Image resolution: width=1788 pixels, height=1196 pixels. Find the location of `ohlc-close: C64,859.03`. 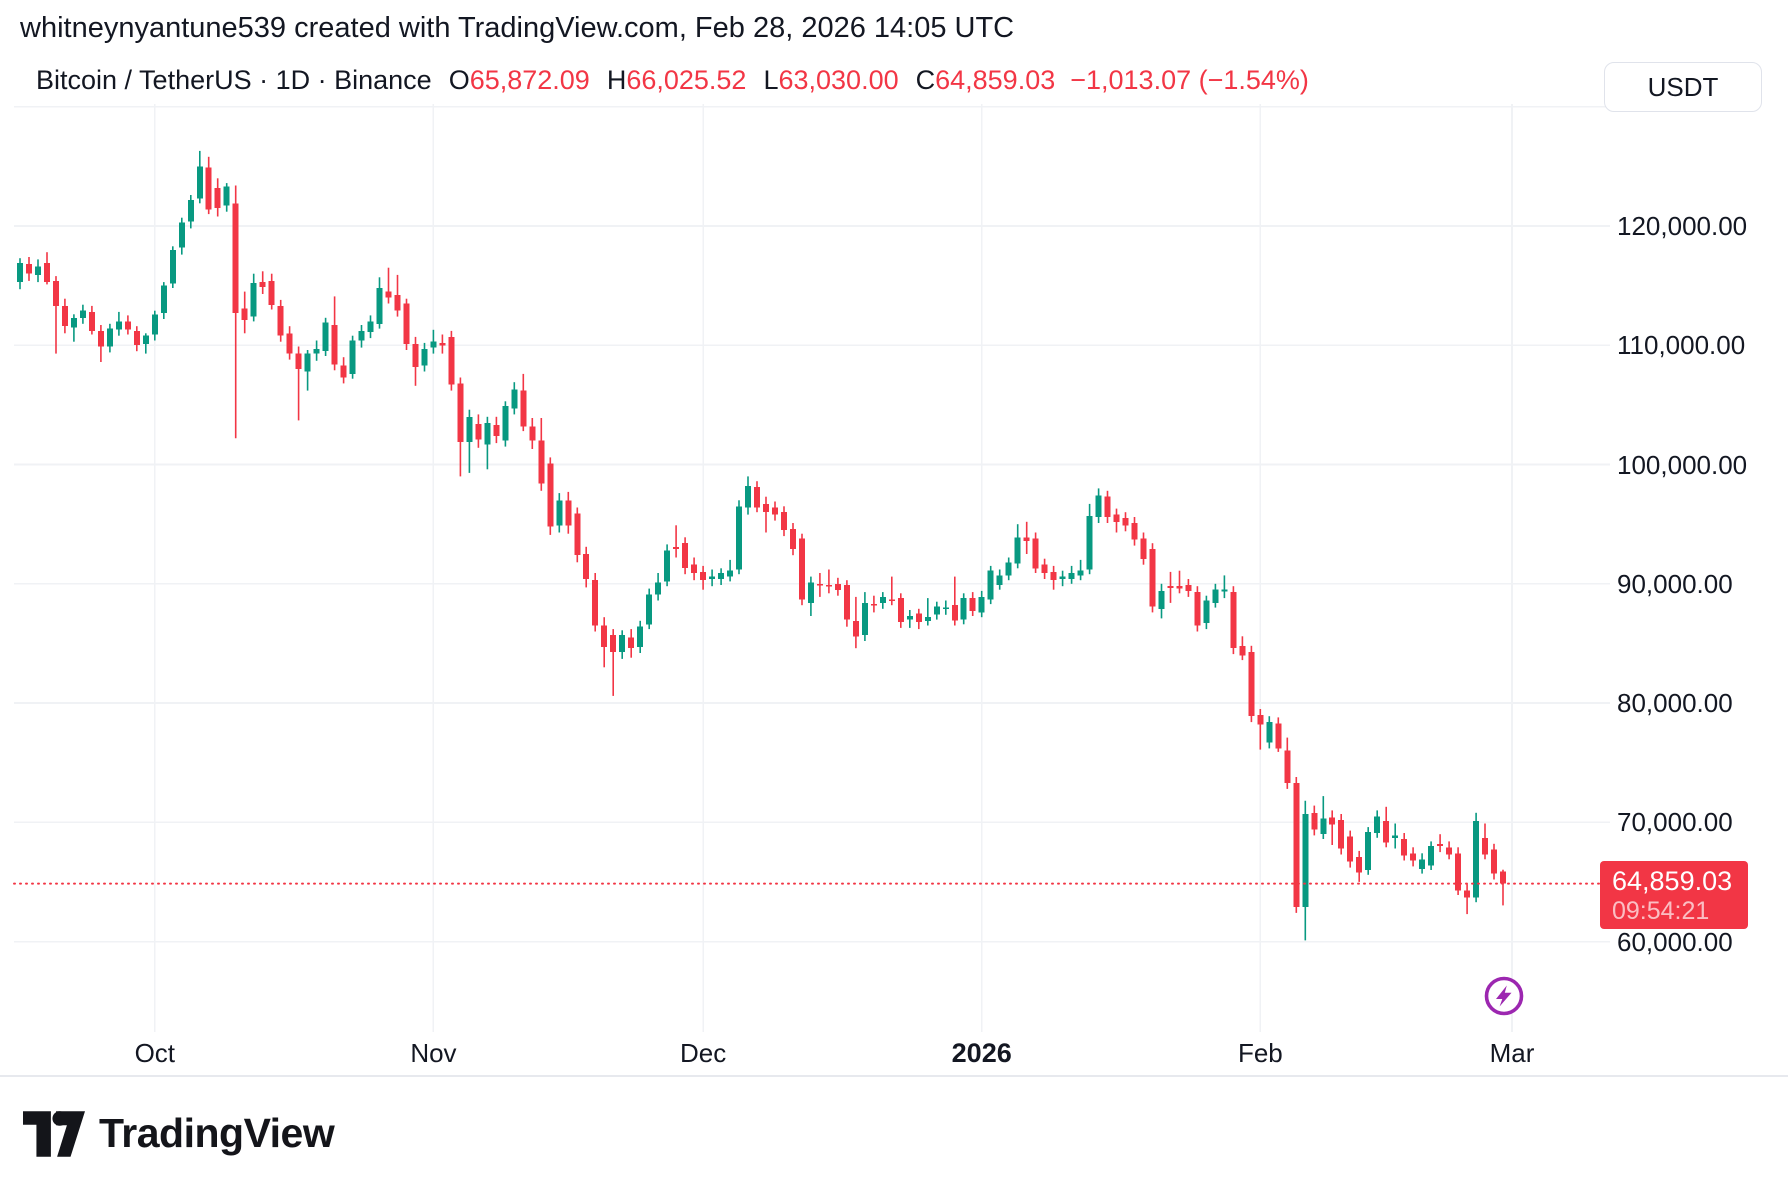

ohlc-close: C64,859.03 is located at coordinates (985, 80).